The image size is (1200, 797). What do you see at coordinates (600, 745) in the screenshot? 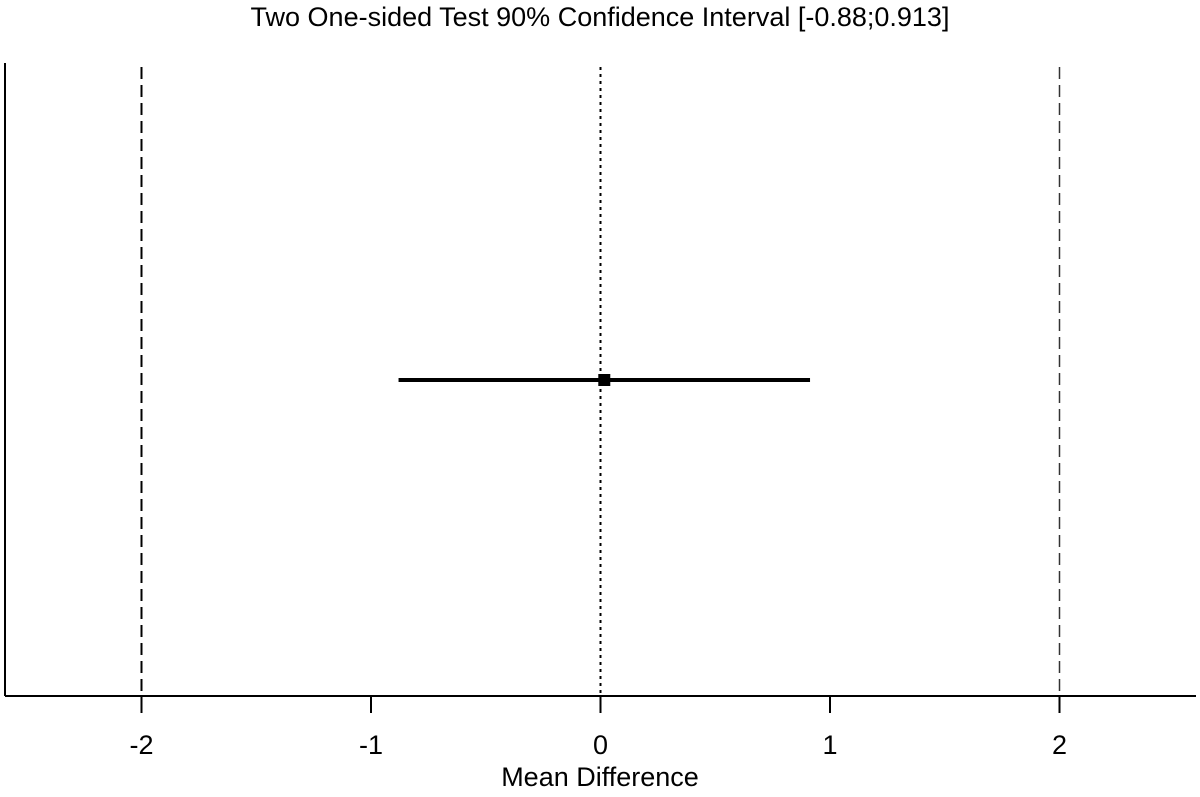
I see `x-tick-label: 0` at bounding box center [600, 745].